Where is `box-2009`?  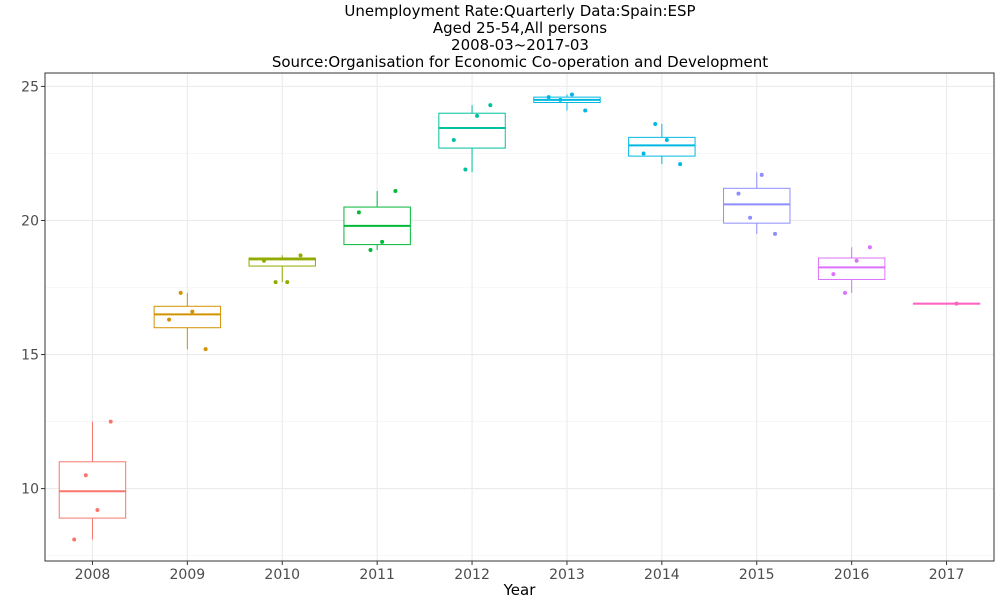
box-2009 is located at coordinates (187, 317).